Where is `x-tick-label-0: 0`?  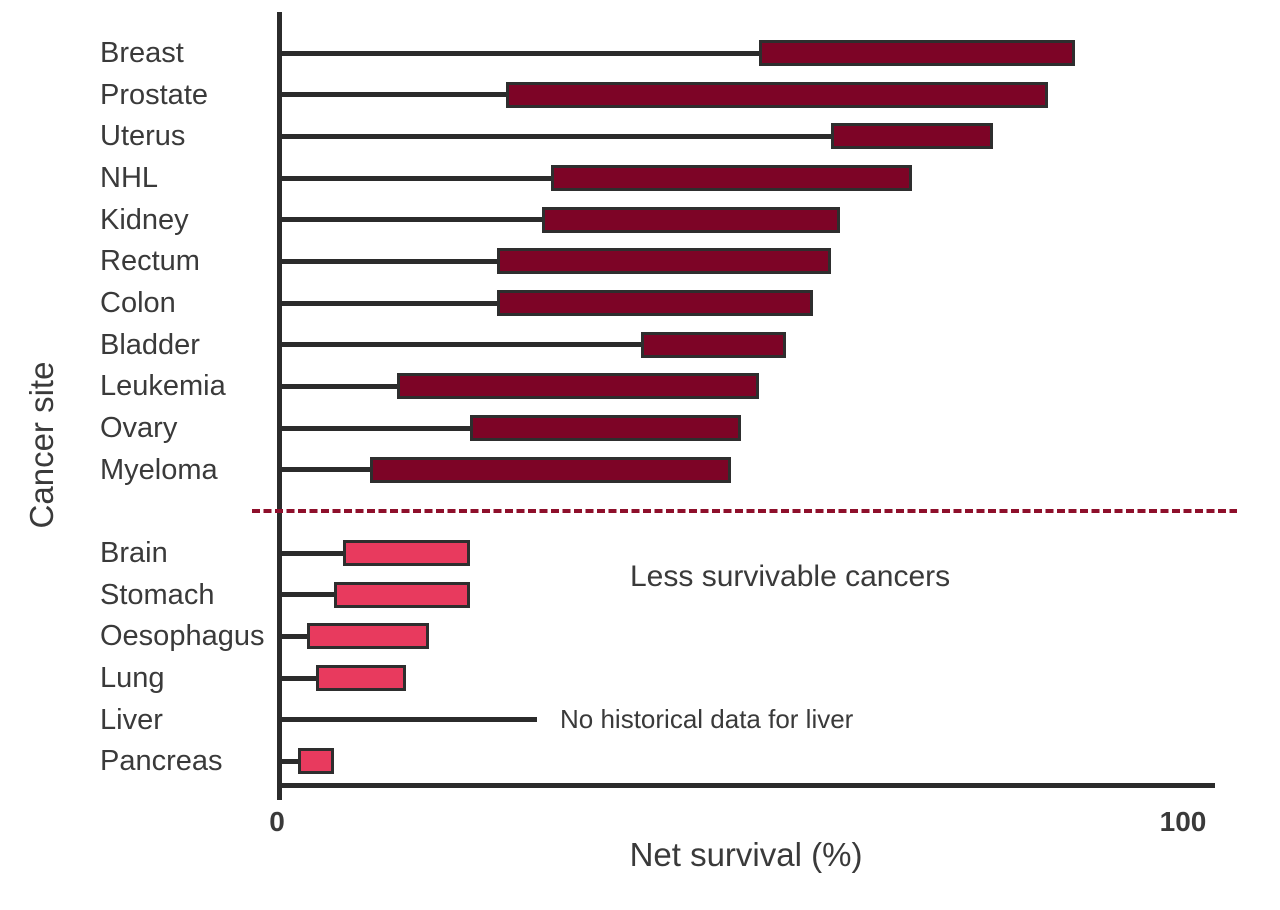
x-tick-label-0: 0 is located at coordinates (277, 821).